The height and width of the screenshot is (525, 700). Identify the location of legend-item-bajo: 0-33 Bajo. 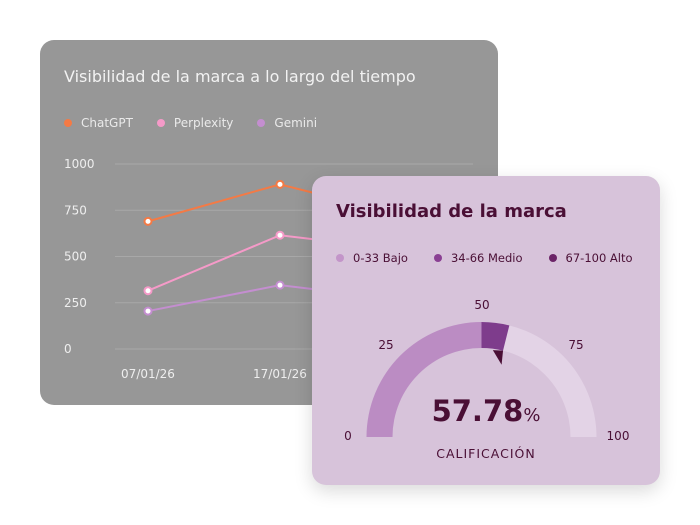
(372, 258).